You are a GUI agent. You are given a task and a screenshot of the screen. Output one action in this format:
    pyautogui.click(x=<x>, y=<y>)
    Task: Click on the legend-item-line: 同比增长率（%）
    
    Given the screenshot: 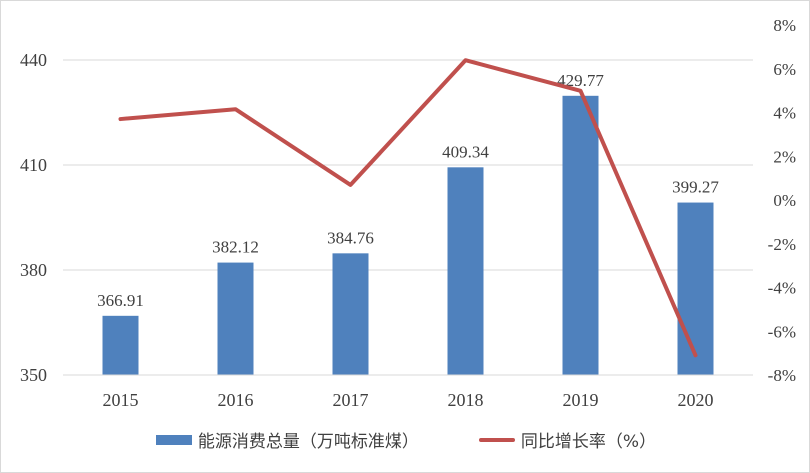 What is the action you would take?
    pyautogui.click(x=567, y=439)
    